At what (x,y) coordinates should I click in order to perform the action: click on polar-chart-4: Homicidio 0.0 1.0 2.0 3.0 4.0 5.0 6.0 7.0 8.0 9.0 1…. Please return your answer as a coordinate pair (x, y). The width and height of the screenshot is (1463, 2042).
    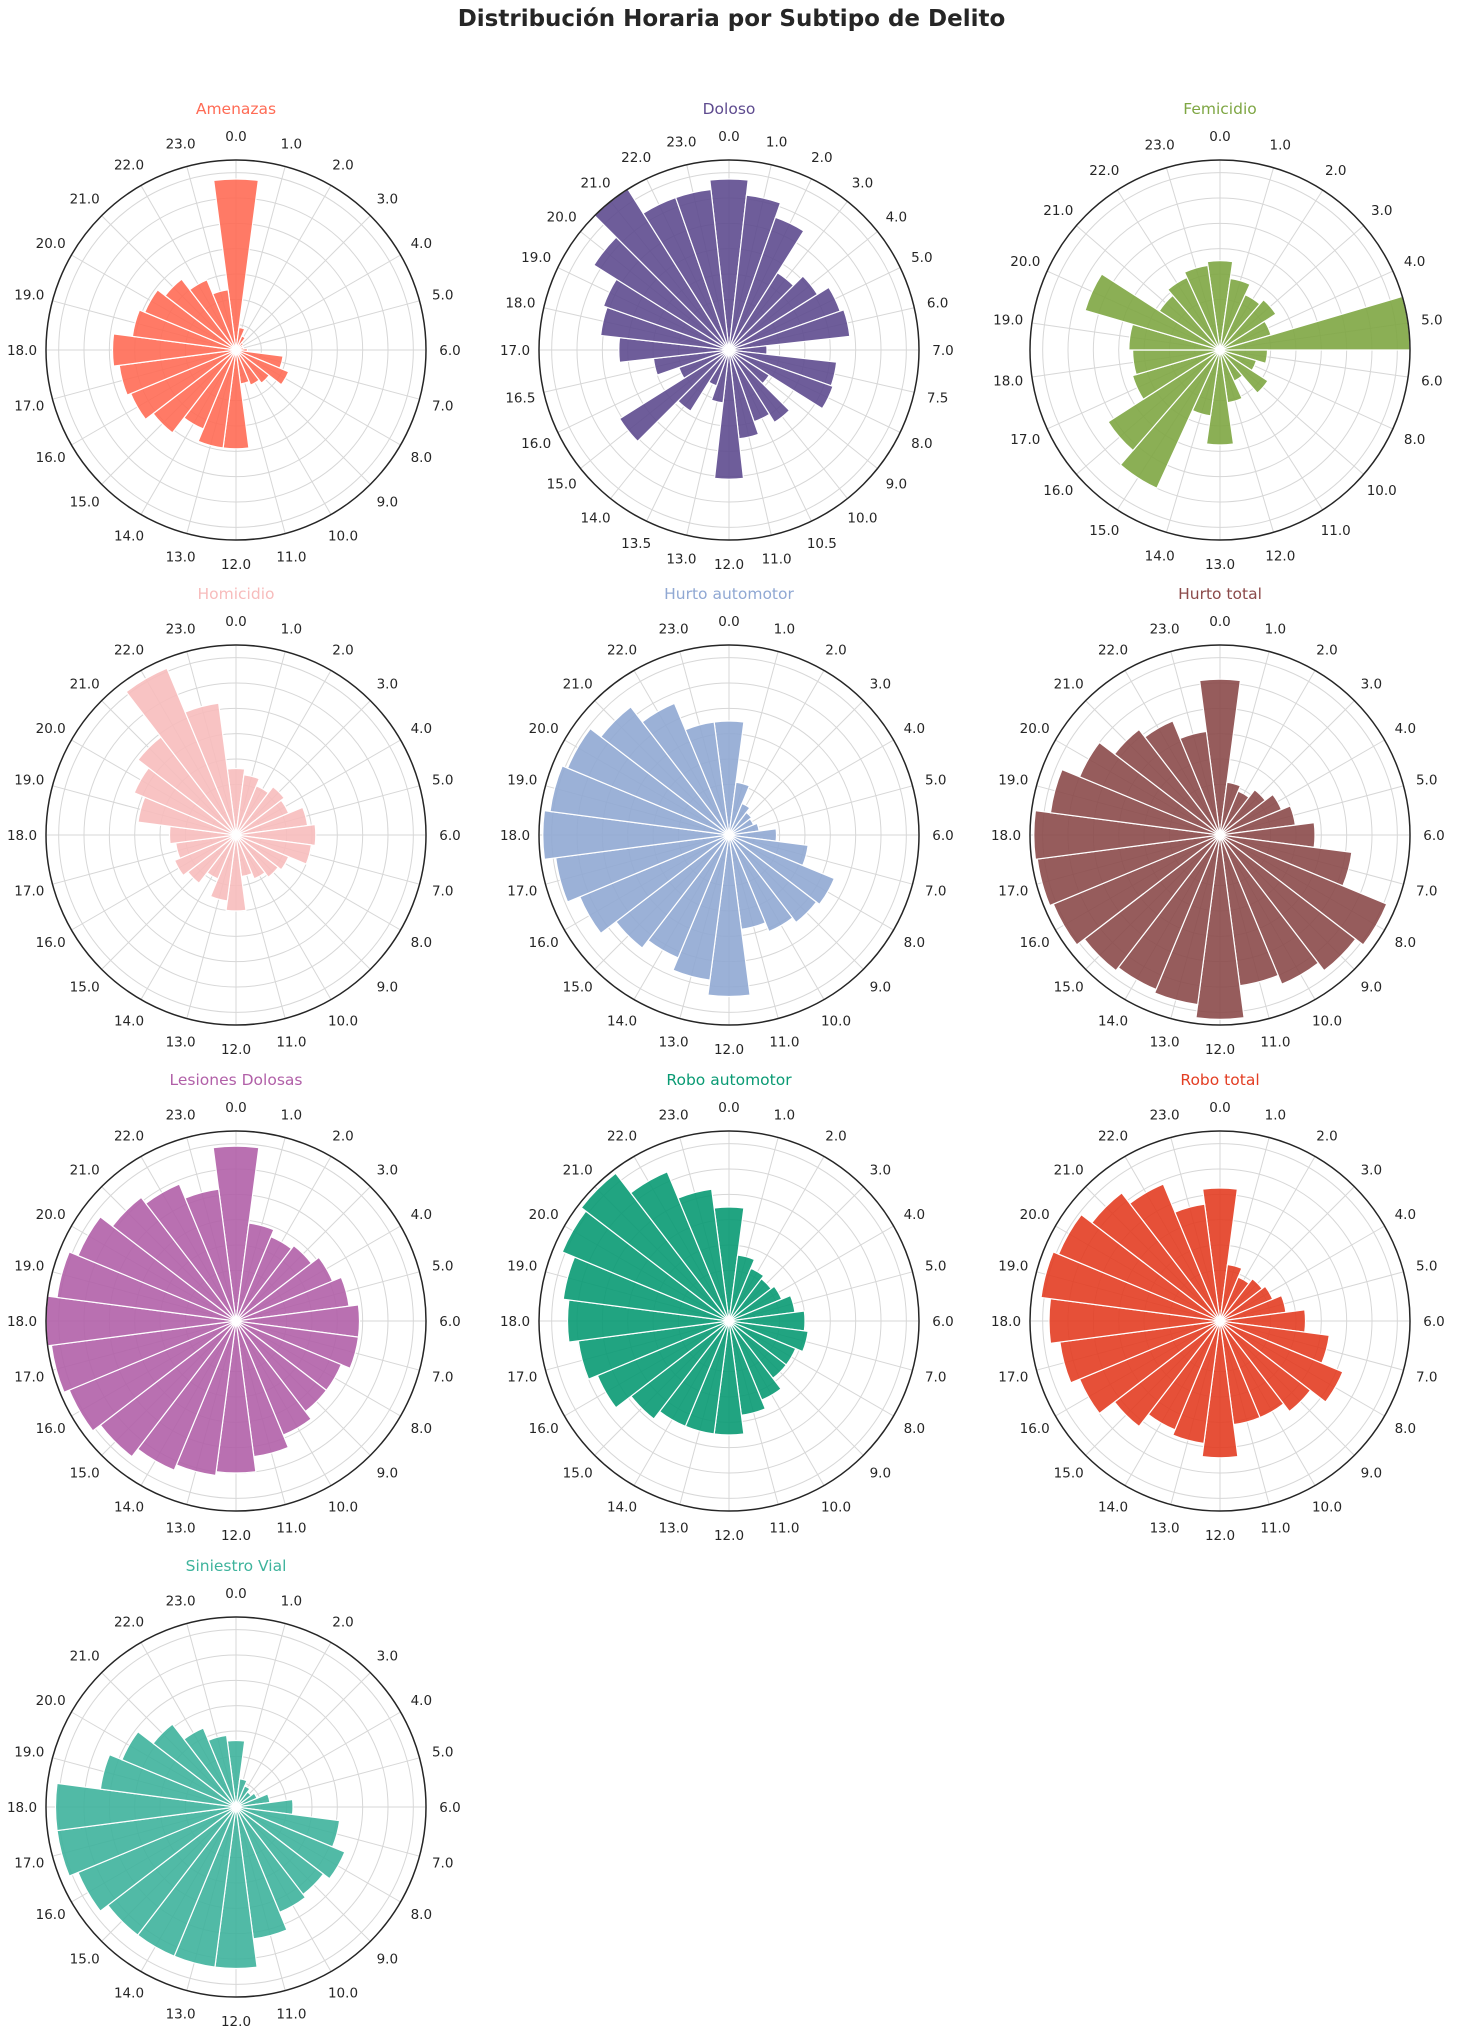
    Looking at the image, I should click on (234, 821).